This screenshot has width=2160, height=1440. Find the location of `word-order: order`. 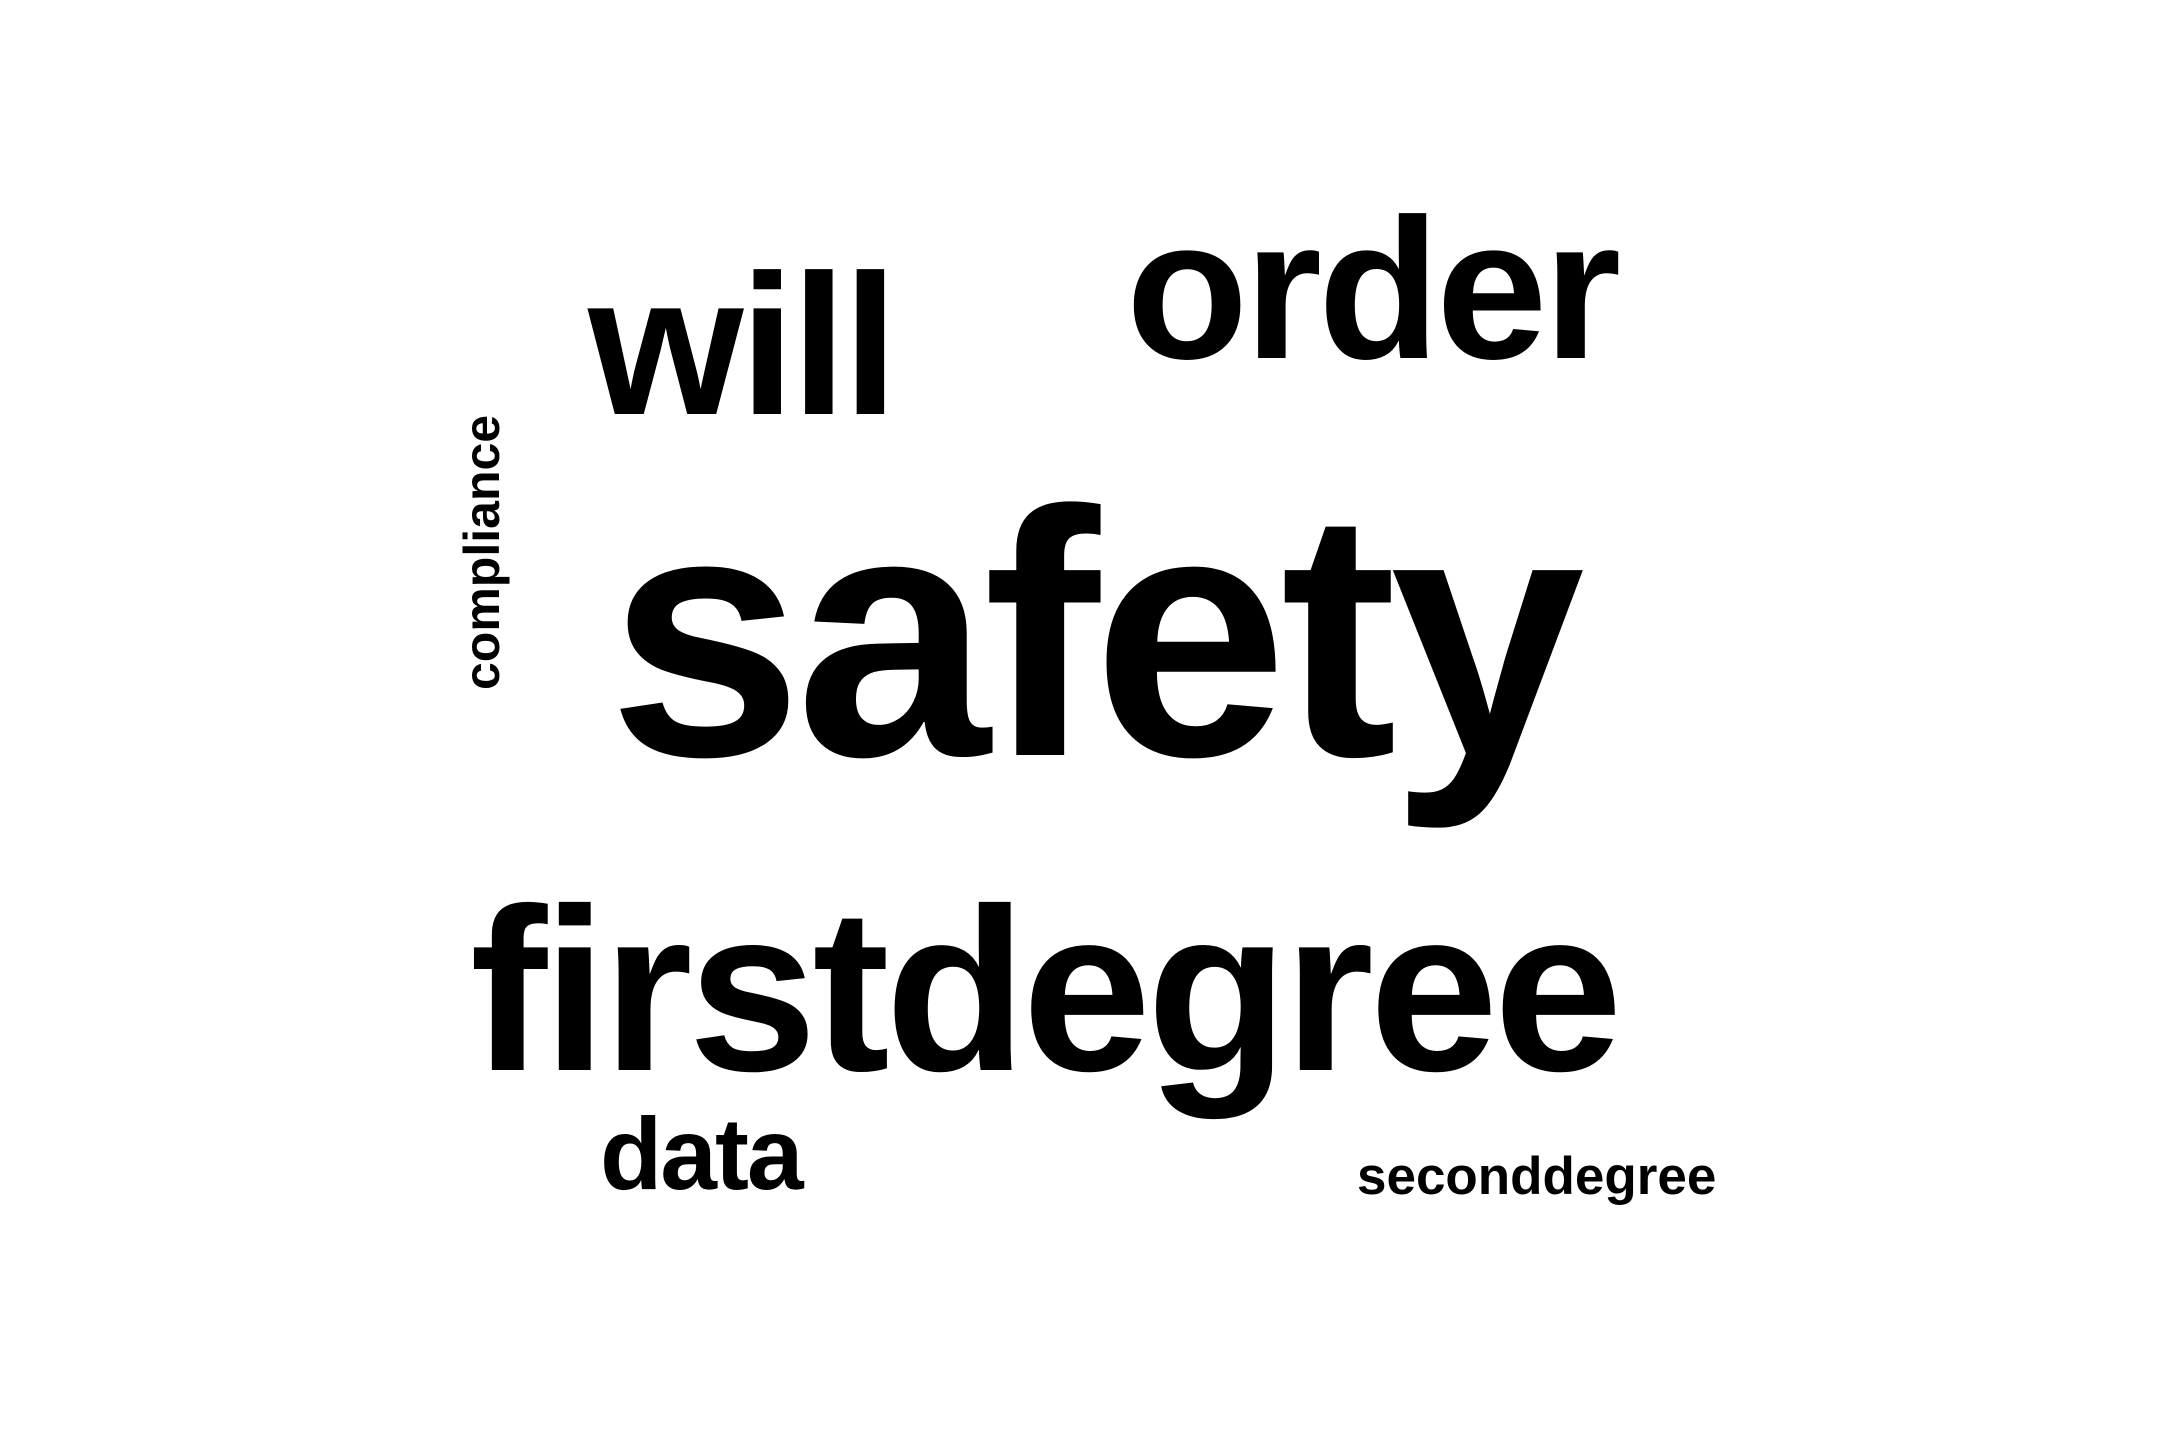

word-order: order is located at coordinates (1373, 289).